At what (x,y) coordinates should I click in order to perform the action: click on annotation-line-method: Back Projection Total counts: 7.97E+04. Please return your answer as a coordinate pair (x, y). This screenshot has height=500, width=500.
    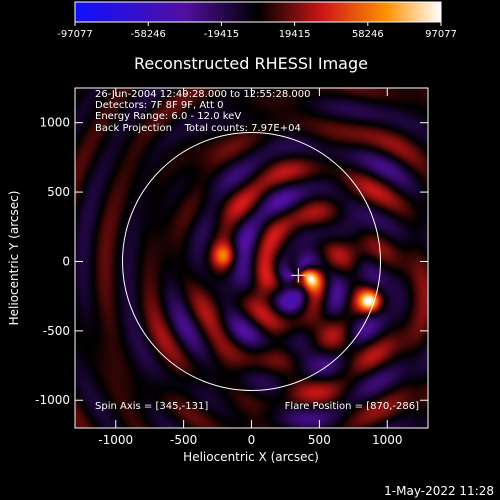
    Looking at the image, I should click on (198, 128).